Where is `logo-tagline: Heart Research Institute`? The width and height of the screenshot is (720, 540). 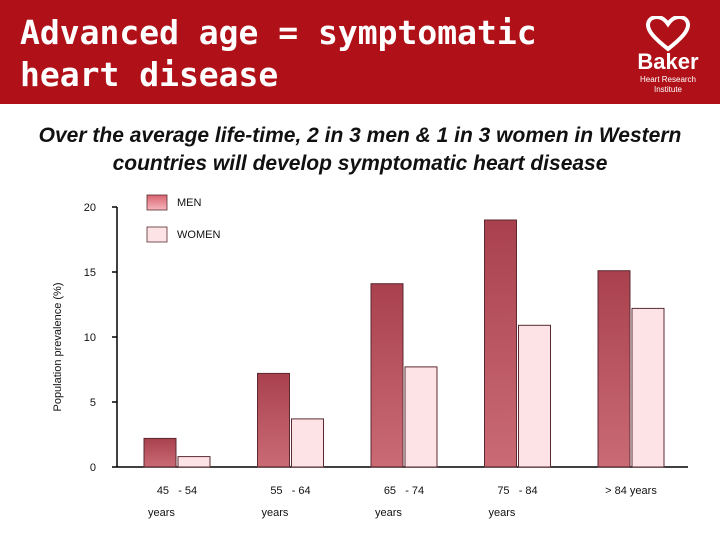 logo-tagline: Heart Research Institute is located at coordinates (668, 84).